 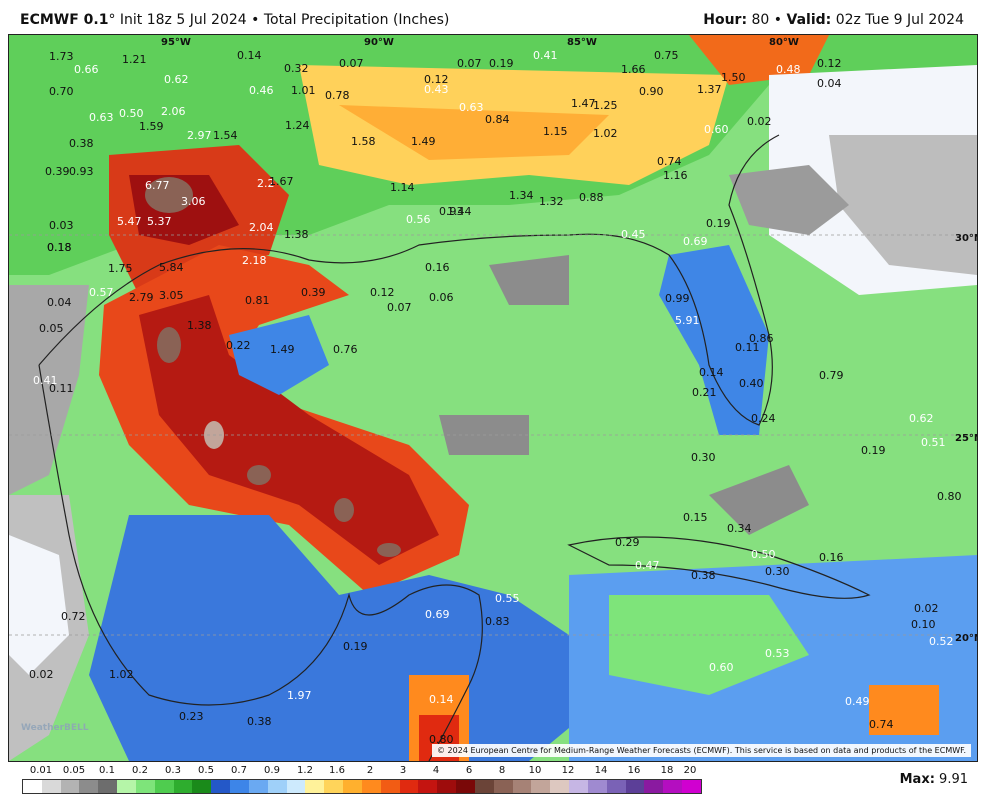 What do you see at coordinates (459, 211) in the screenshot?
I see `precip-value: 1.44` at bounding box center [459, 211].